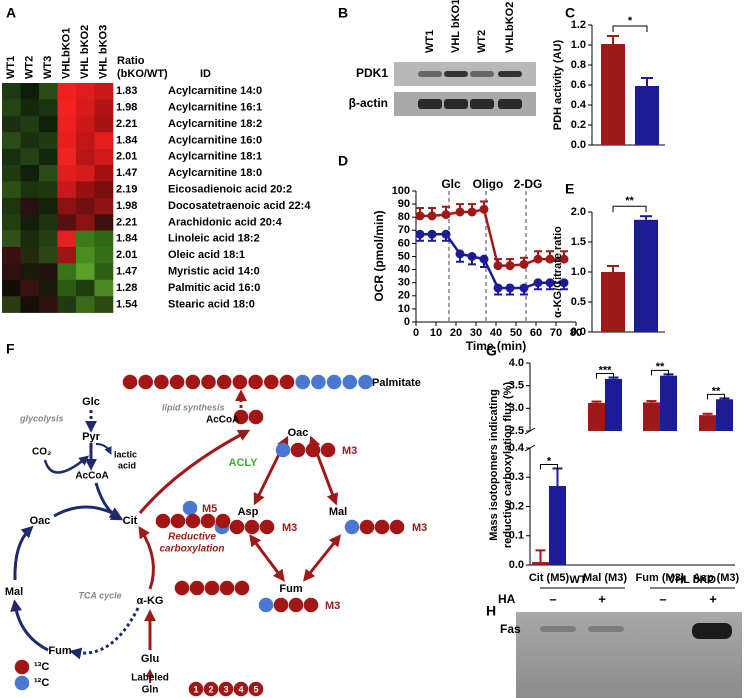 Image resolution: width=748 pixels, height=698 pixels. Describe the element at coordinates (496, 333) in the screenshot. I see `x-tick-label: 40` at that location.